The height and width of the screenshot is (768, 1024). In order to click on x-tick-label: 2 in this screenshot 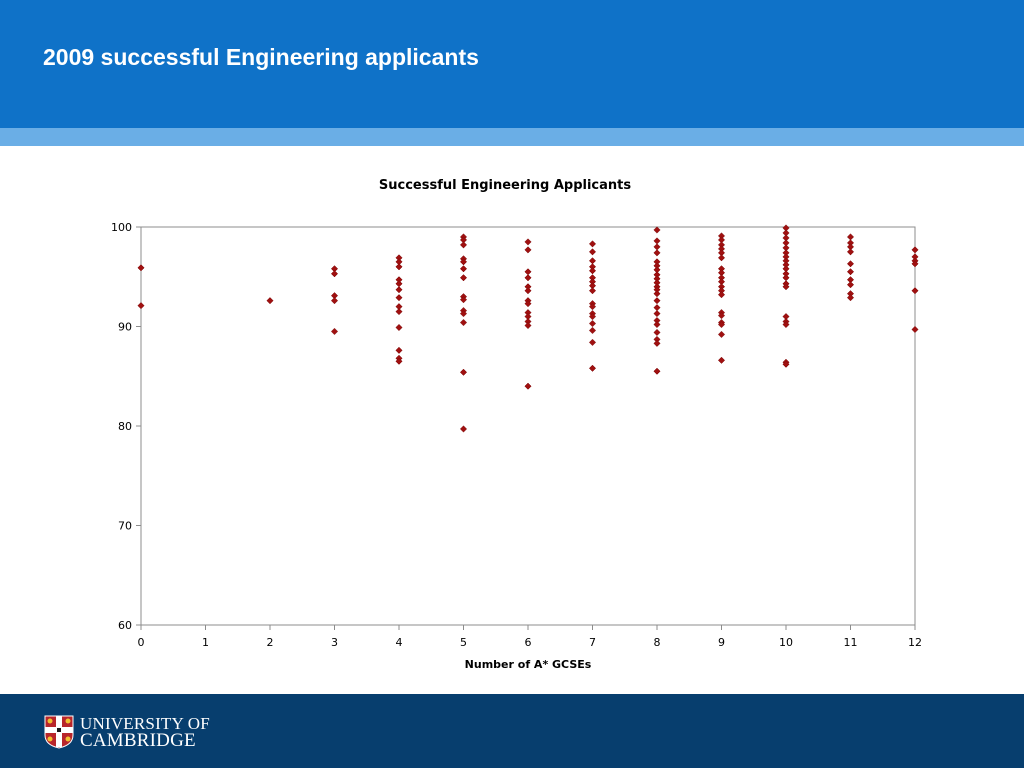, I will do `click(270, 642)`.